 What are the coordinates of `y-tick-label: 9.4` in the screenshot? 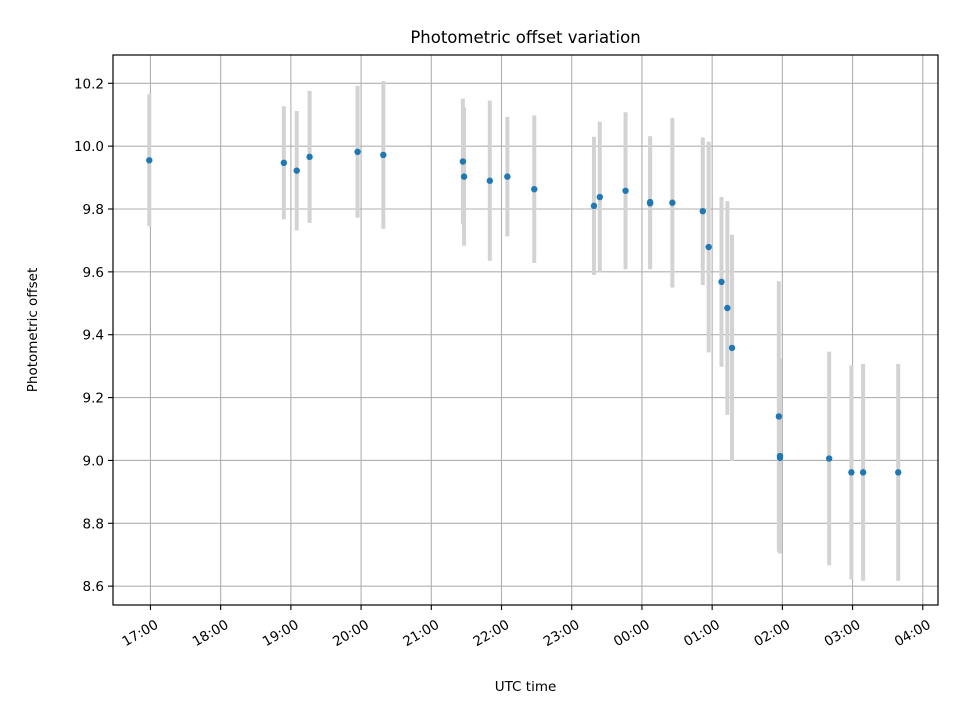 It's located at (93, 336).